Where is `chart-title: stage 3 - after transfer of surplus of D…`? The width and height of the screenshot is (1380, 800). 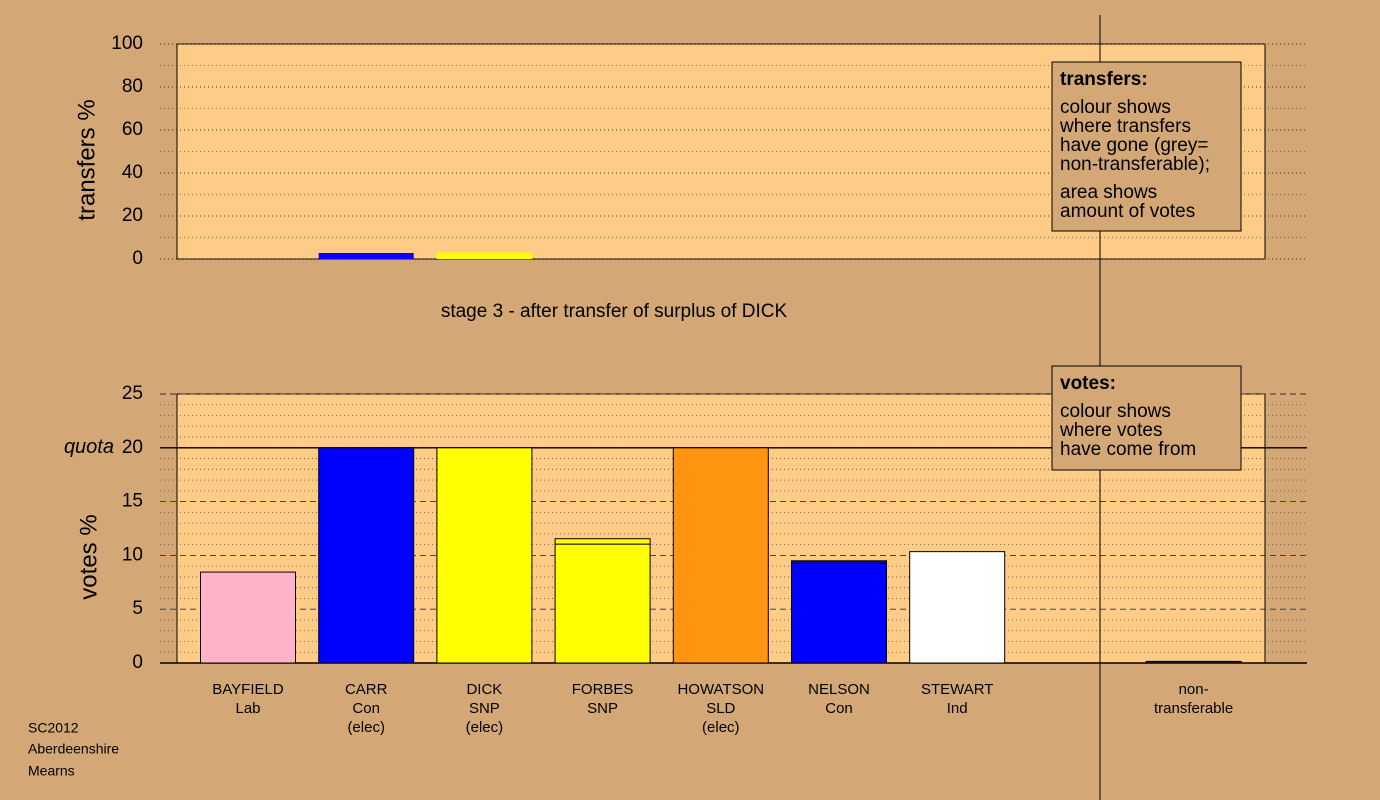 chart-title: stage 3 - after transfer of surplus of D… is located at coordinates (614, 311).